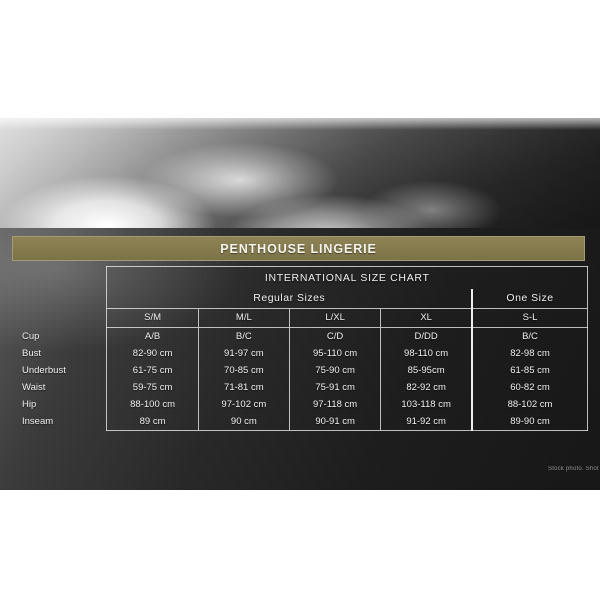  I want to click on cell-waist-sl: 60-82 cm, so click(530, 387).